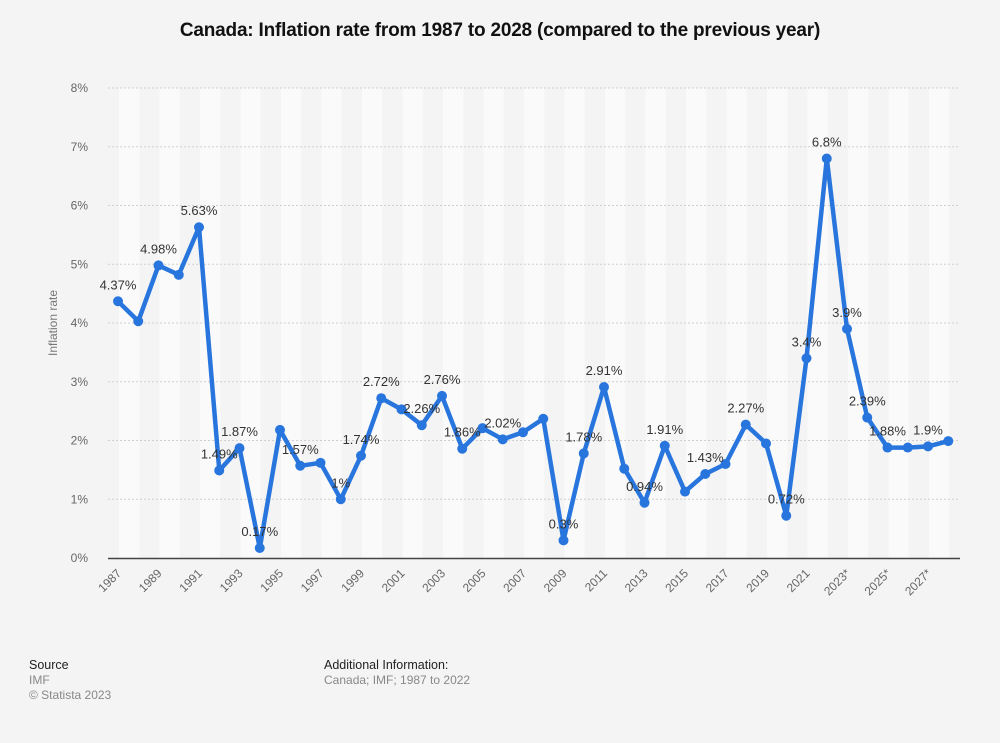 The image size is (1000, 743). What do you see at coordinates (259, 531) in the screenshot?
I see `data-label: 0.17%` at bounding box center [259, 531].